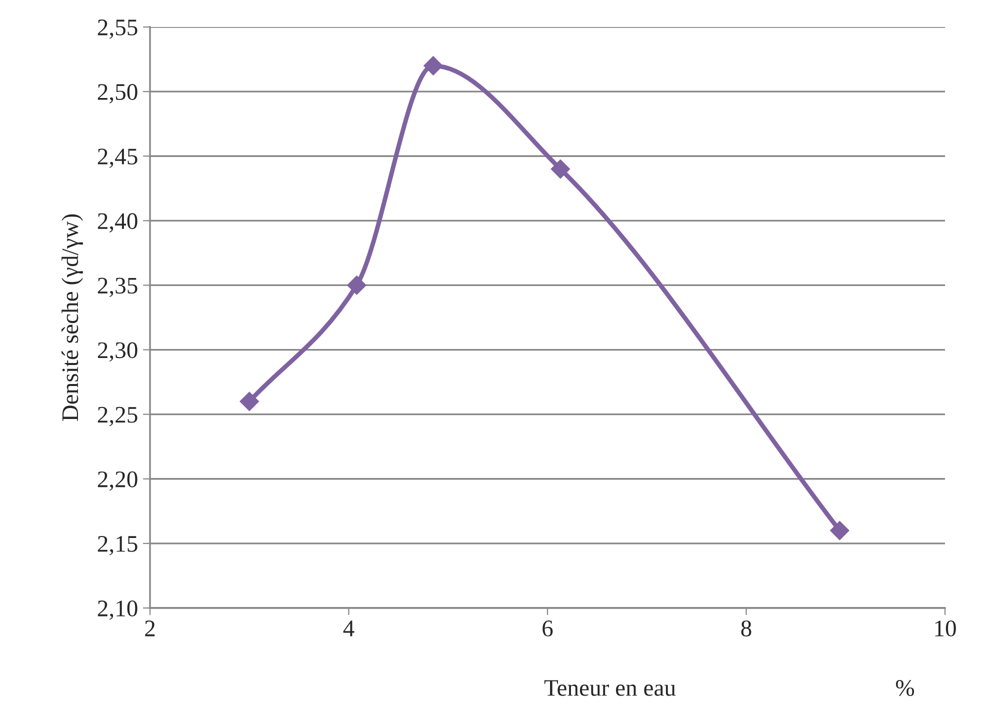  I want to click on x-axis-title: Teneur en eau, so click(610, 688).